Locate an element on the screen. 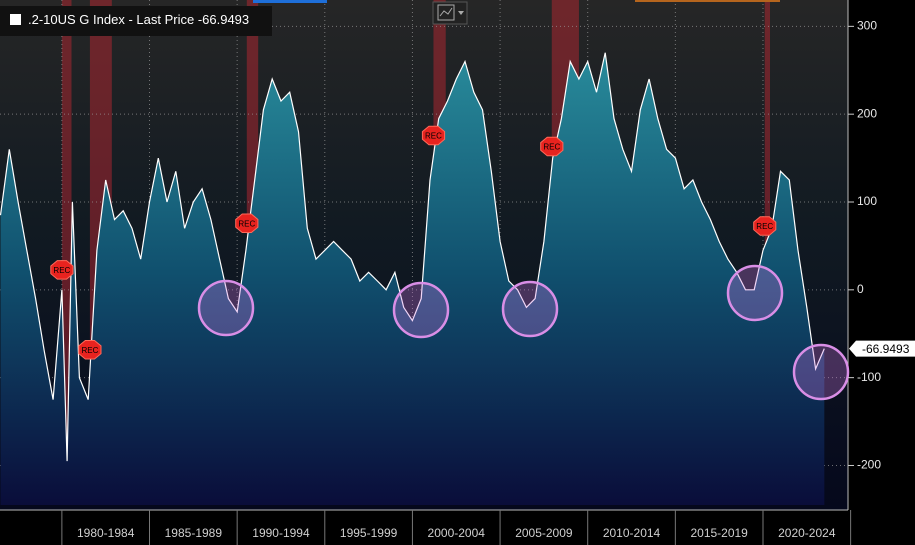  x-tick-label: 1985-1989 is located at coordinates (194, 533).